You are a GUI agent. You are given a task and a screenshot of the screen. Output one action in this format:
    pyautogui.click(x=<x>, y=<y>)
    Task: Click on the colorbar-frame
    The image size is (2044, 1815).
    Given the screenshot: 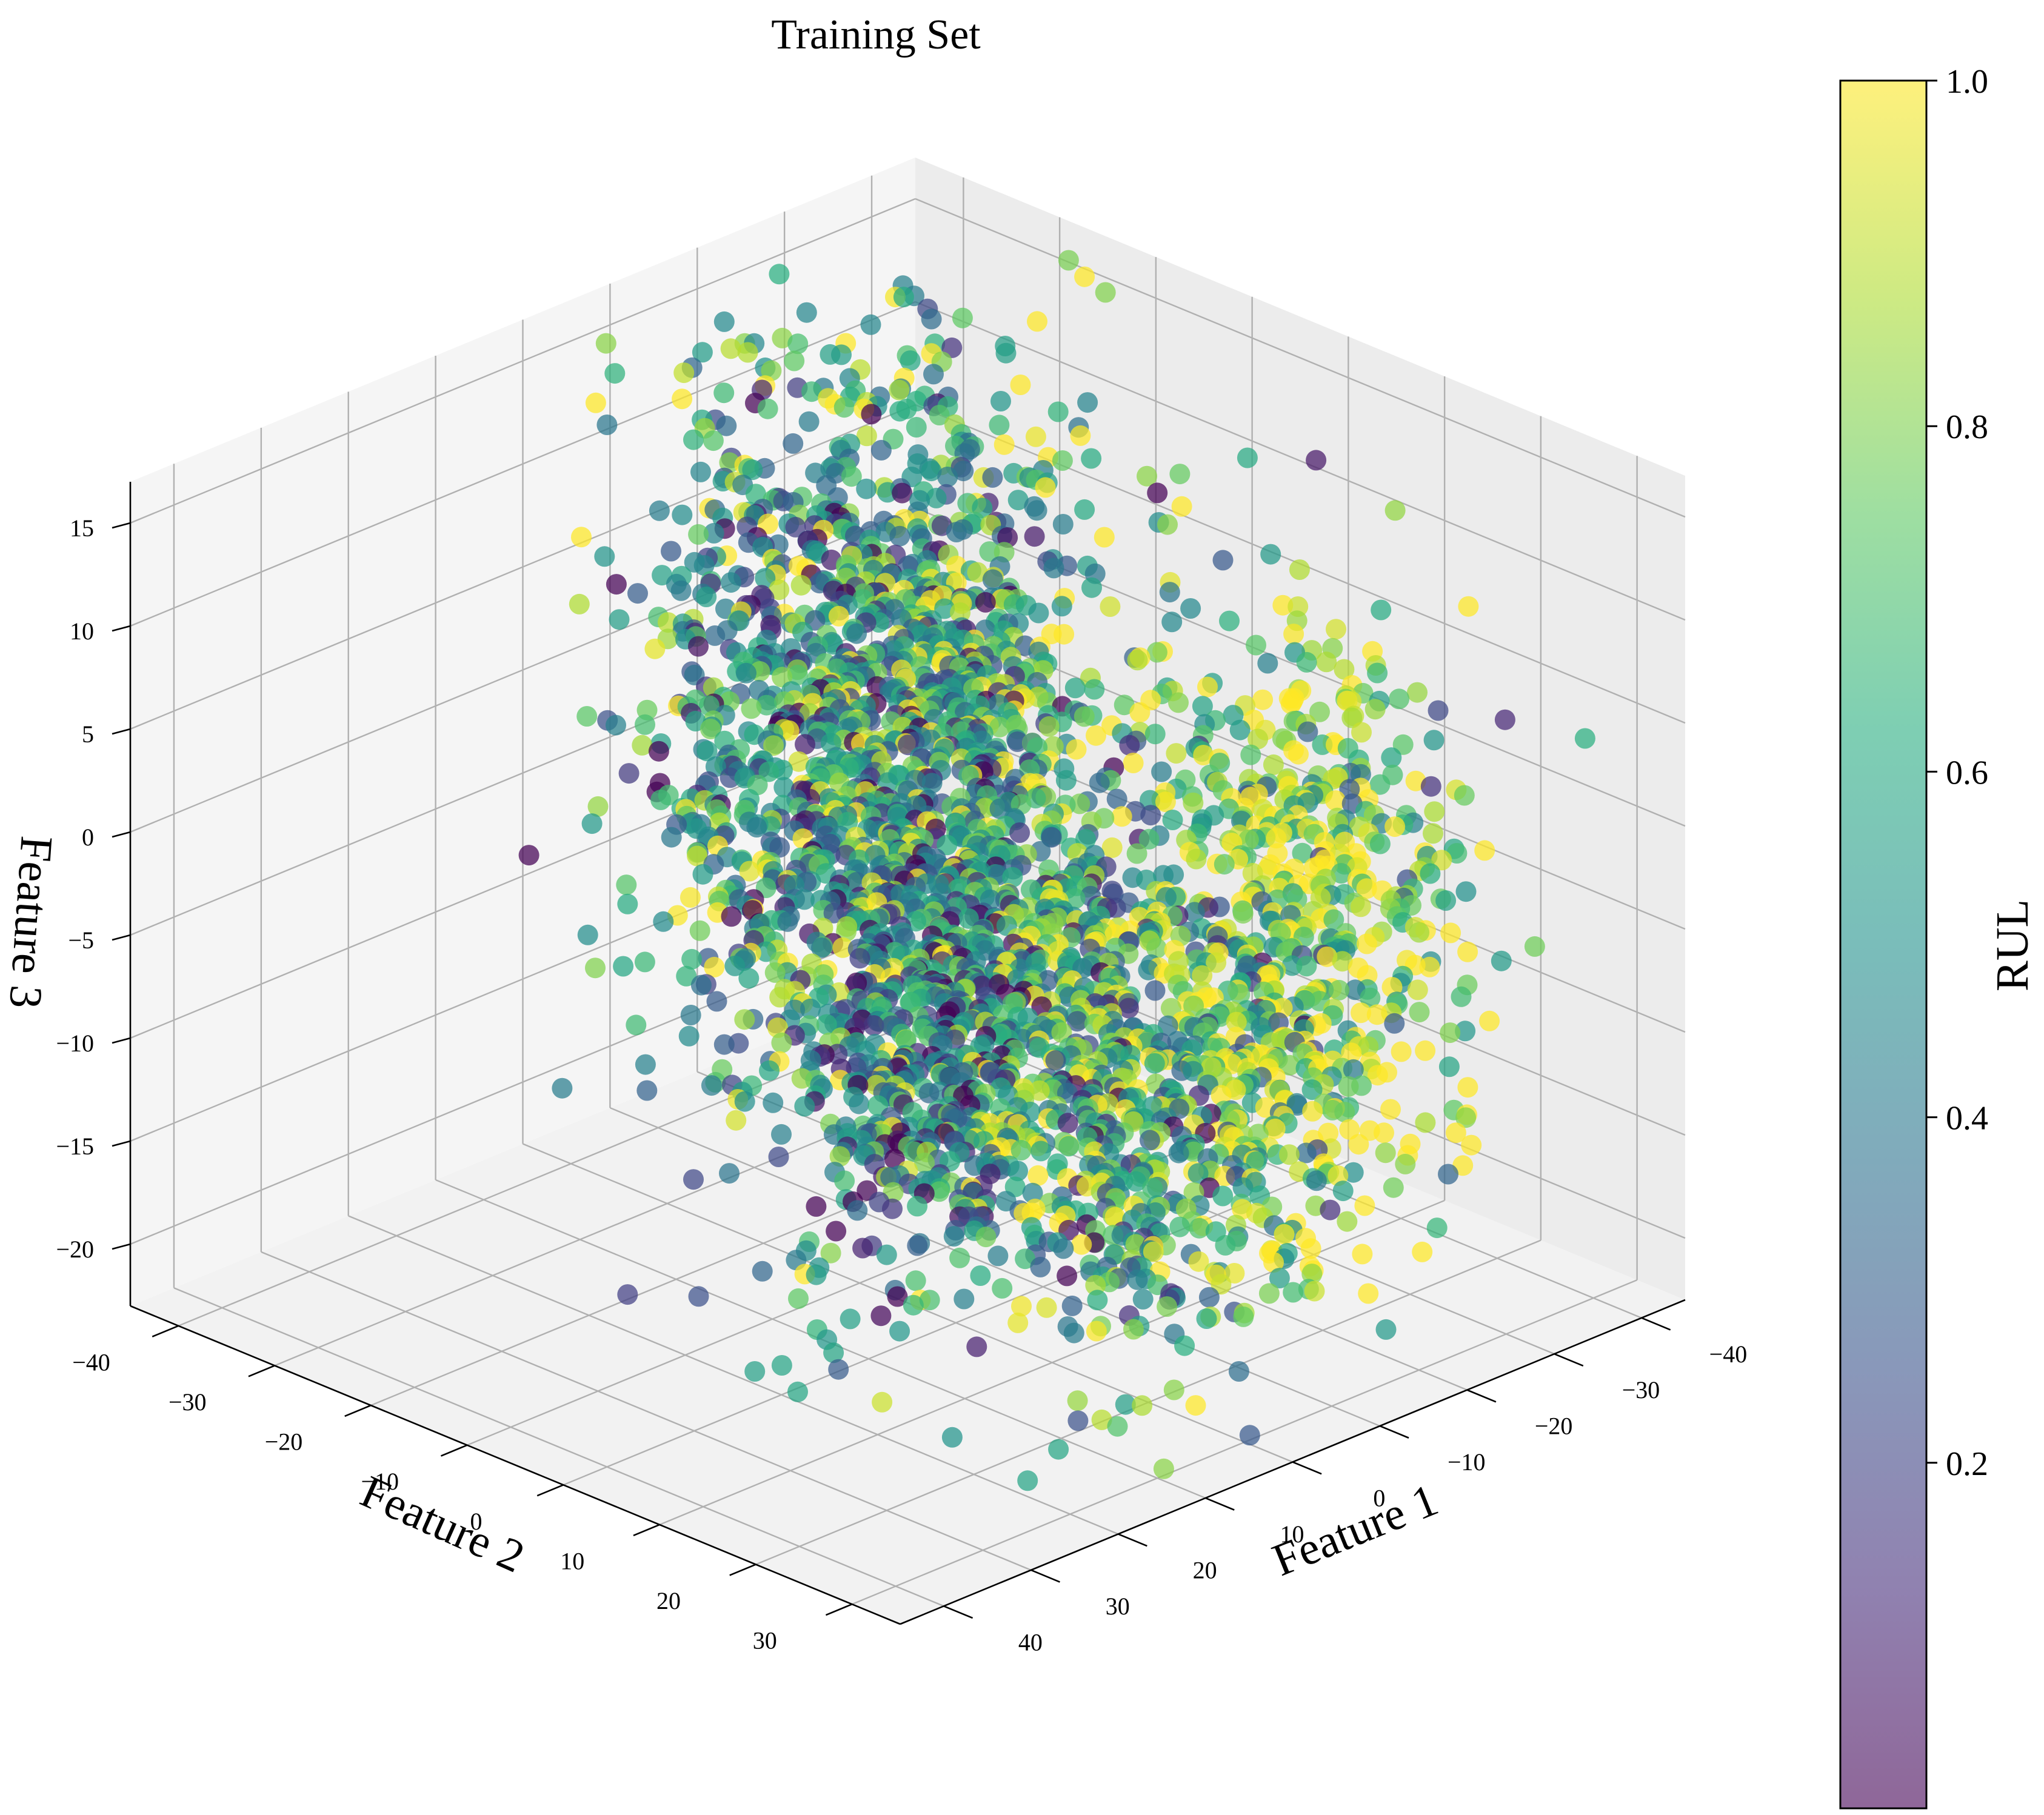 What is the action you would take?
    pyautogui.click(x=1884, y=944)
    